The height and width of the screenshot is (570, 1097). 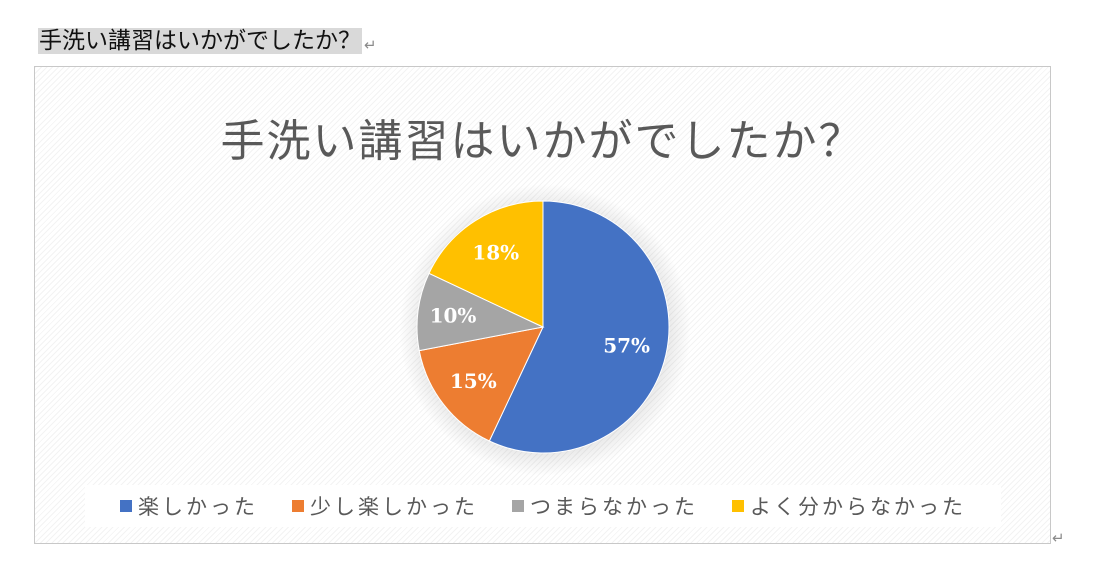 I want to click on legend-label: 楽しかった, so click(x=198, y=507).